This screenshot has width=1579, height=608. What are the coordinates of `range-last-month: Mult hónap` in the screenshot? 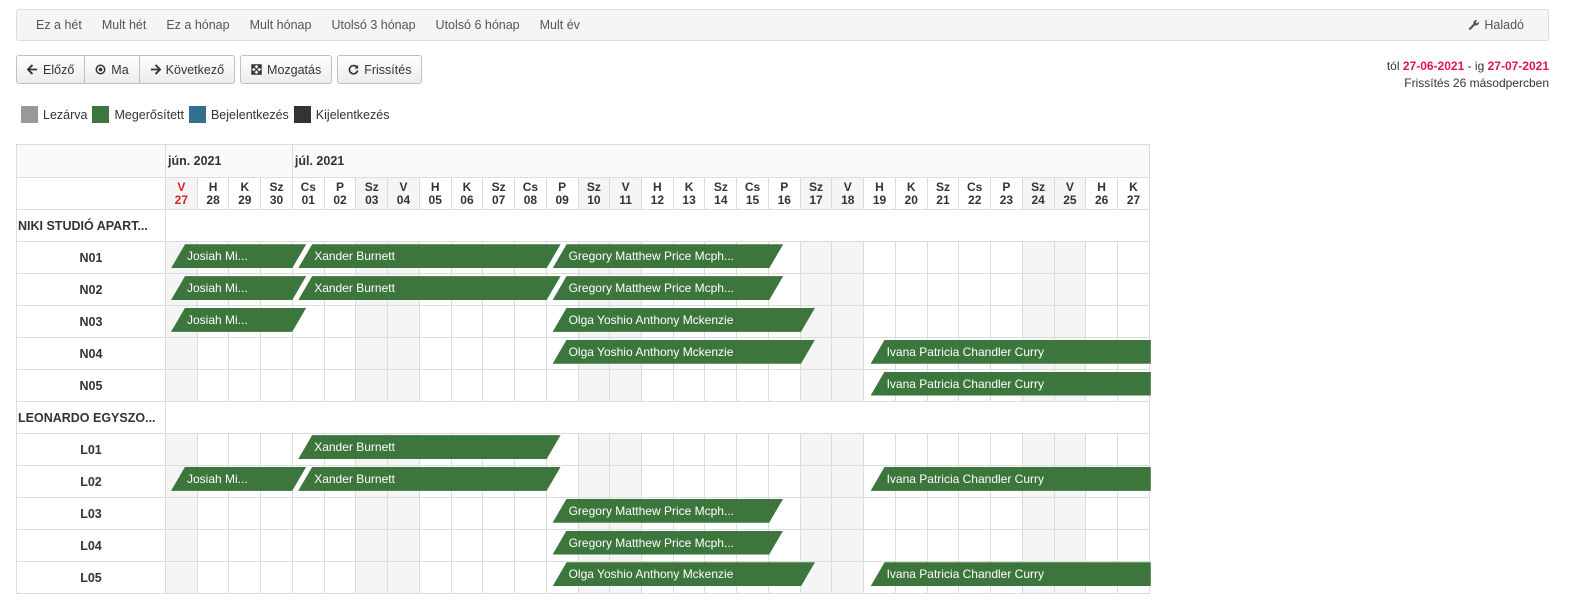 It's located at (280, 25).